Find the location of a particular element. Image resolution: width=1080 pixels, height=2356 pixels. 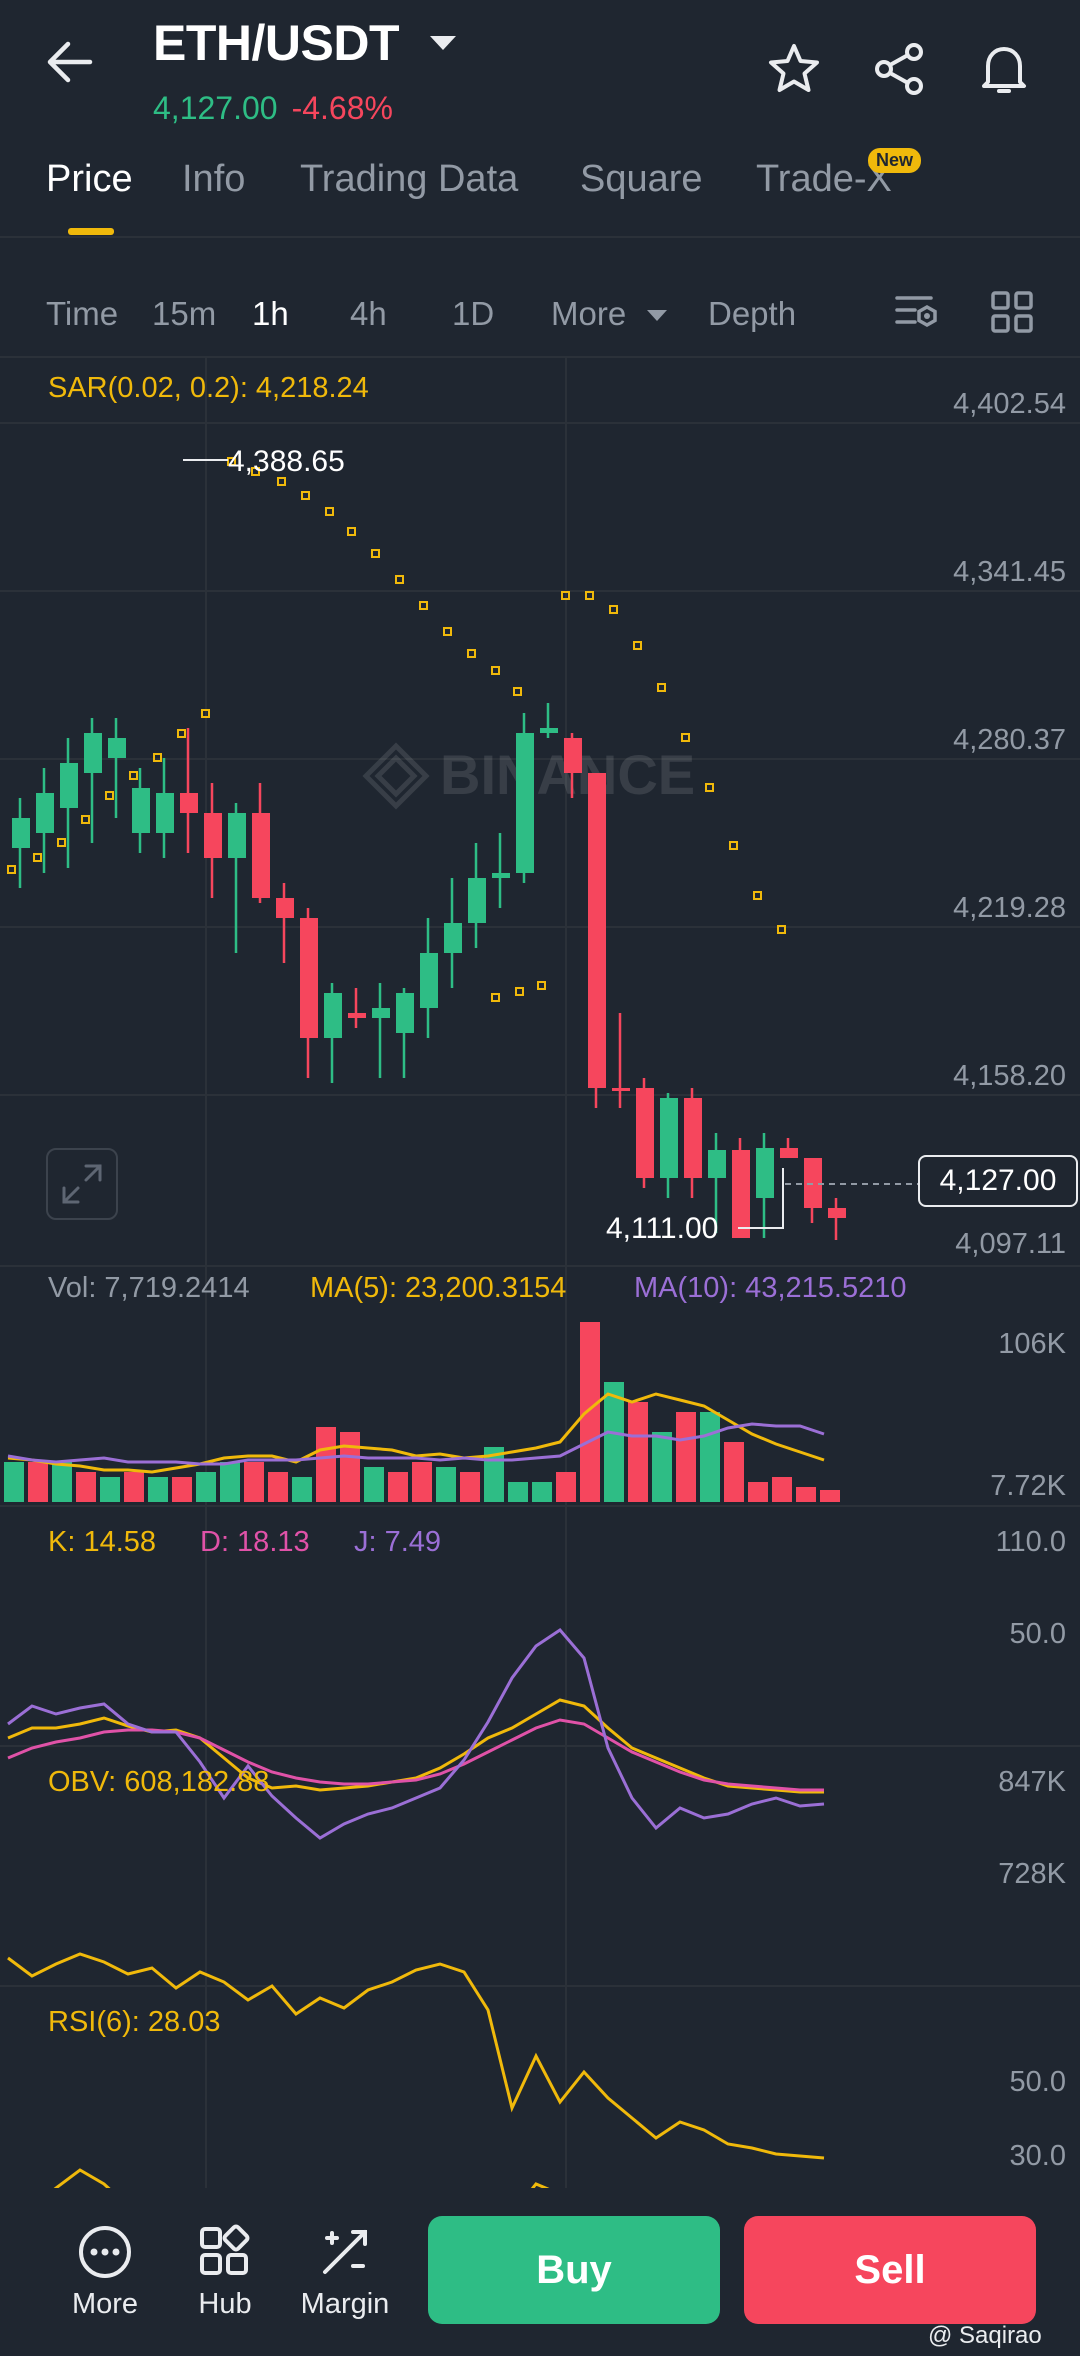

volume-label: Vol: 7,719.2414 is located at coordinates (149, 1288).